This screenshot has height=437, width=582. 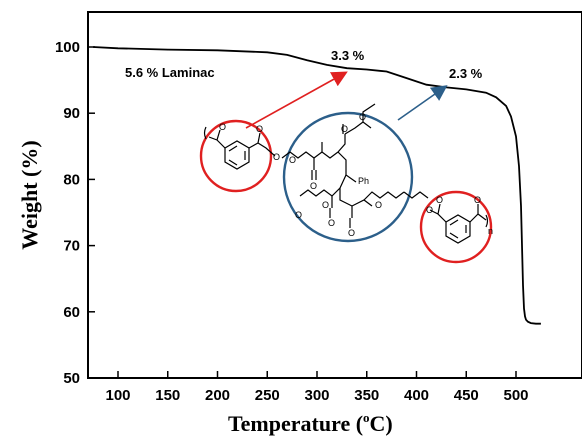 What do you see at coordinates (71, 246) in the screenshot?
I see `y-tick-label: 70` at bounding box center [71, 246].